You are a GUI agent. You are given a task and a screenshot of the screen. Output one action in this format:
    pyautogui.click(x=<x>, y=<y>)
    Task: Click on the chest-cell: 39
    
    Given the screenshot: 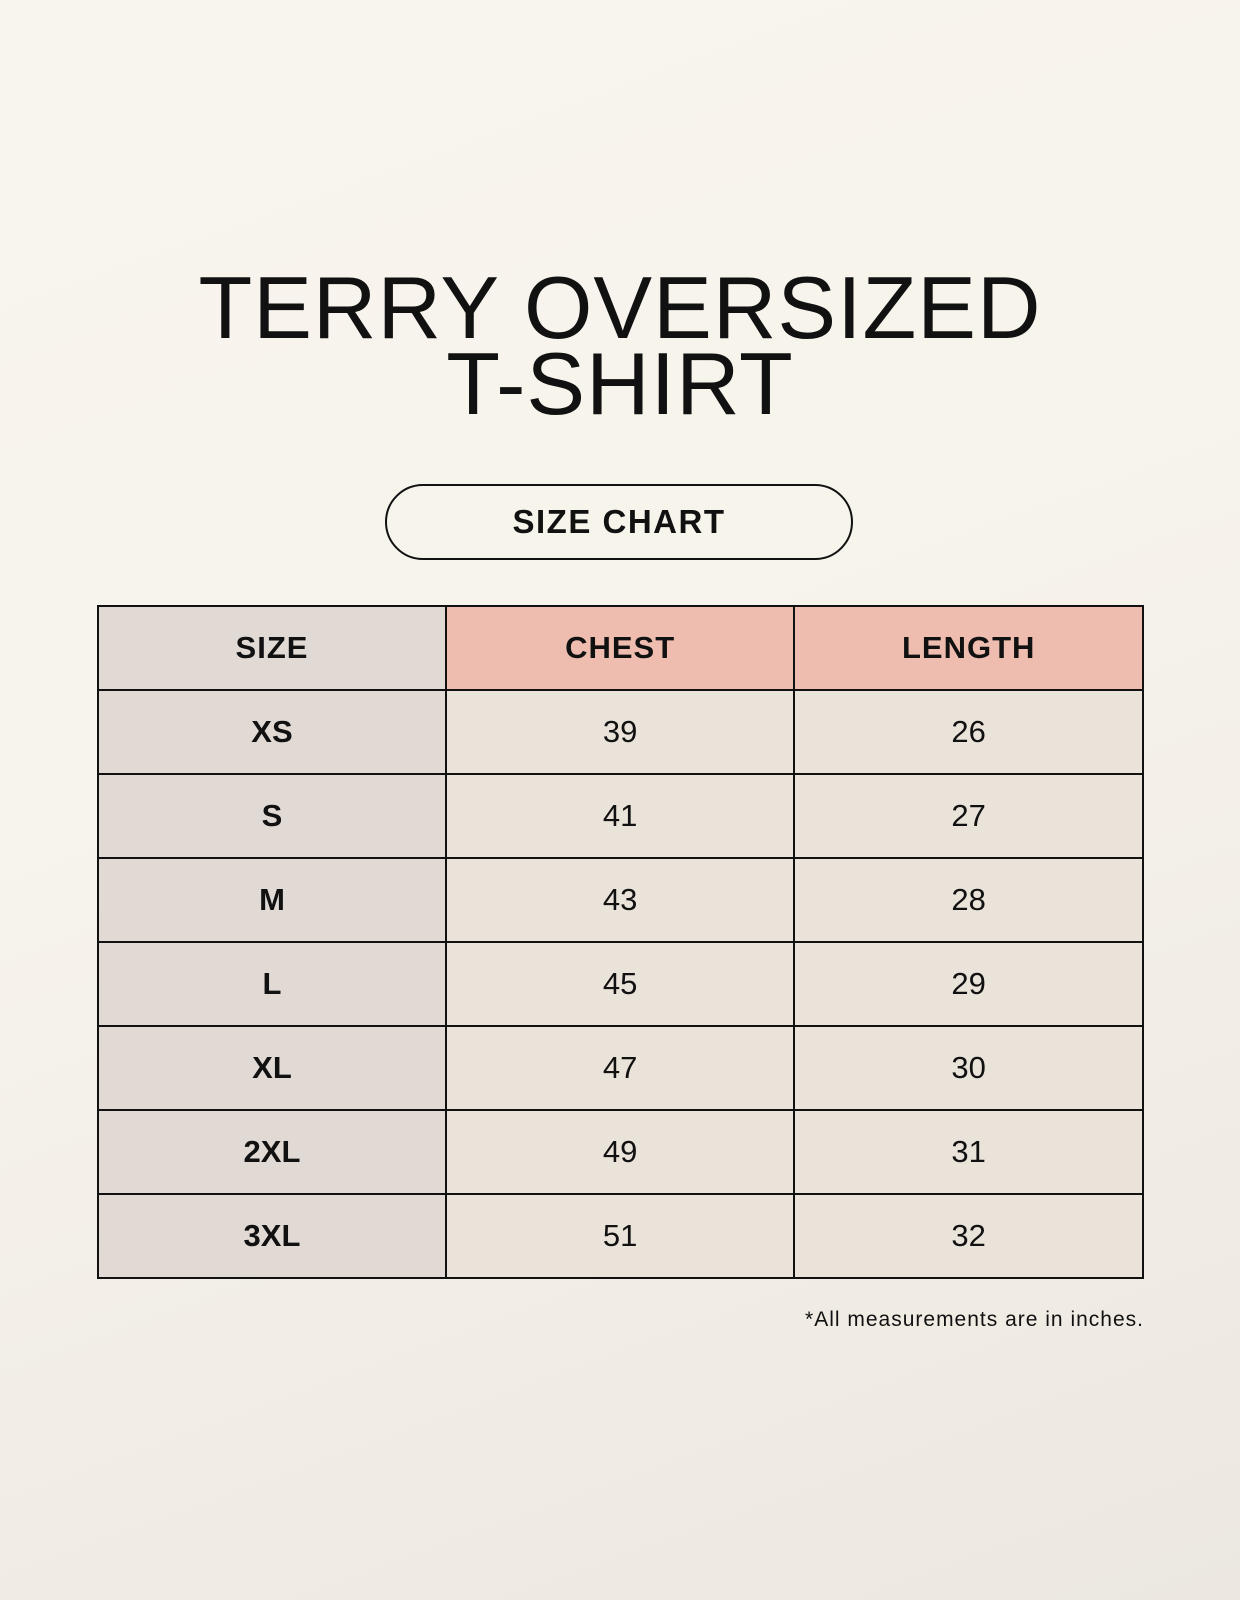 What is the action you would take?
    pyautogui.click(x=620, y=732)
    